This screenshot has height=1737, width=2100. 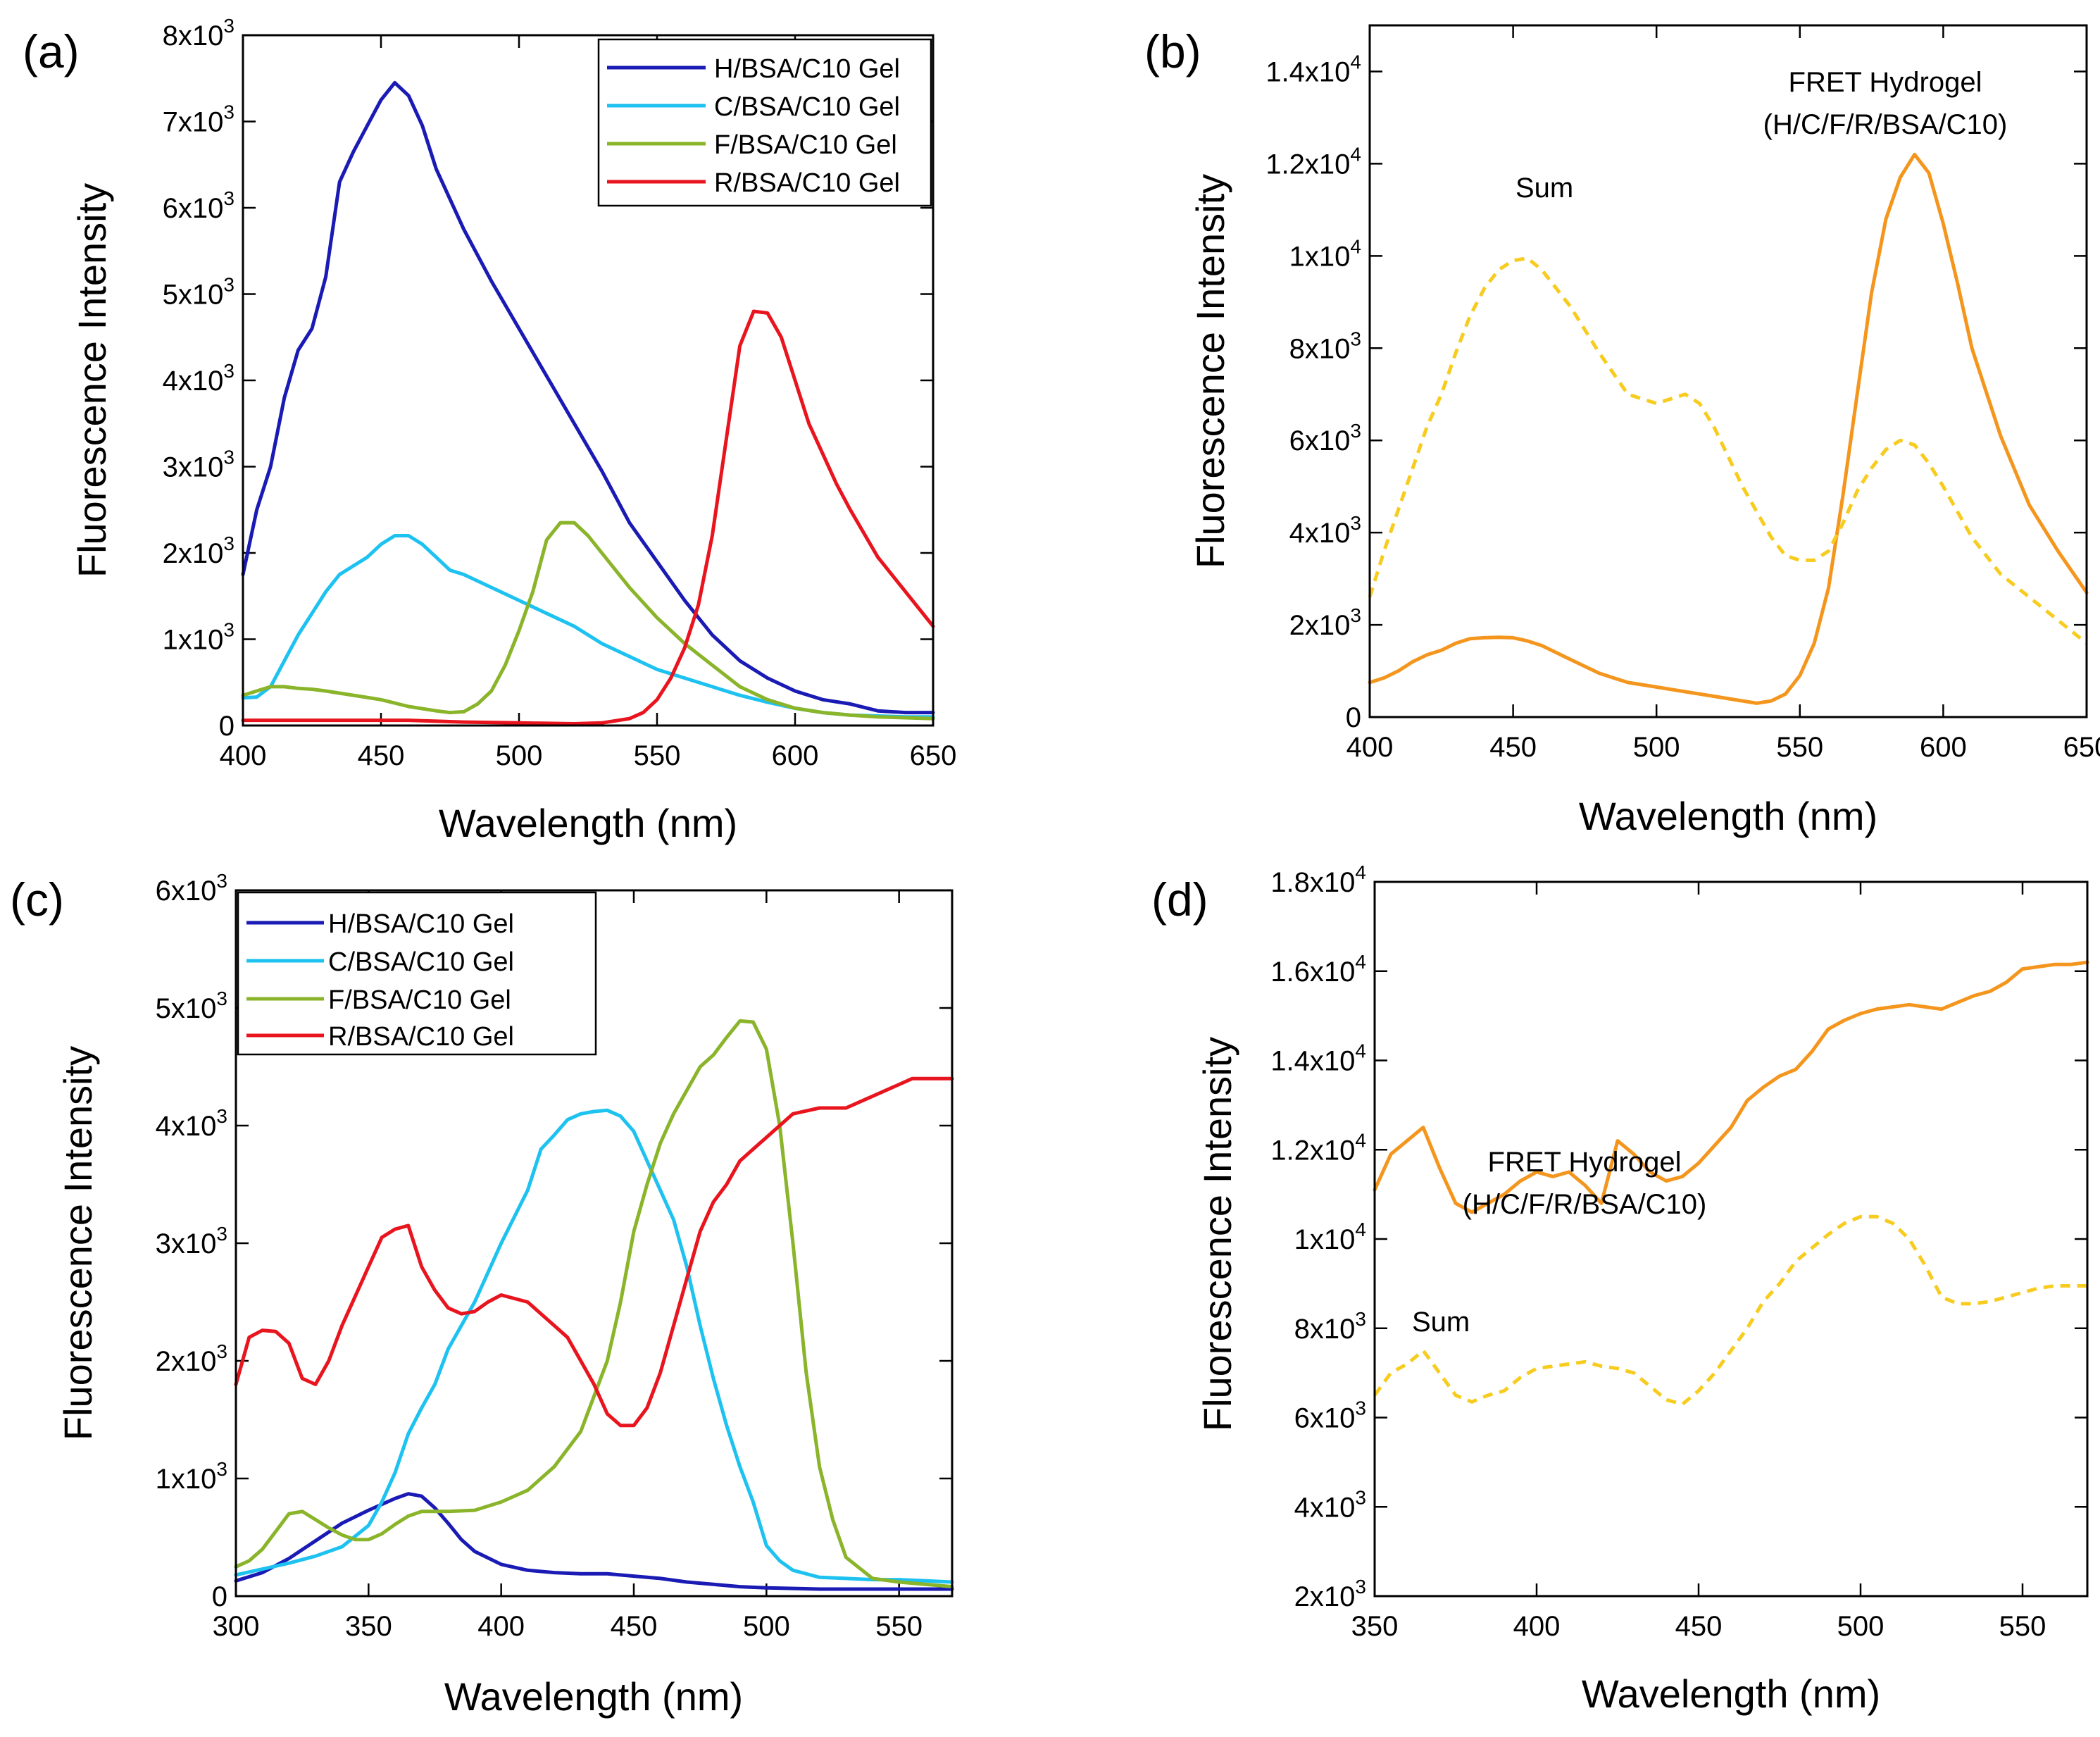 I want to click on panel-d-x-tick-label: 400, so click(x=1537, y=1626).